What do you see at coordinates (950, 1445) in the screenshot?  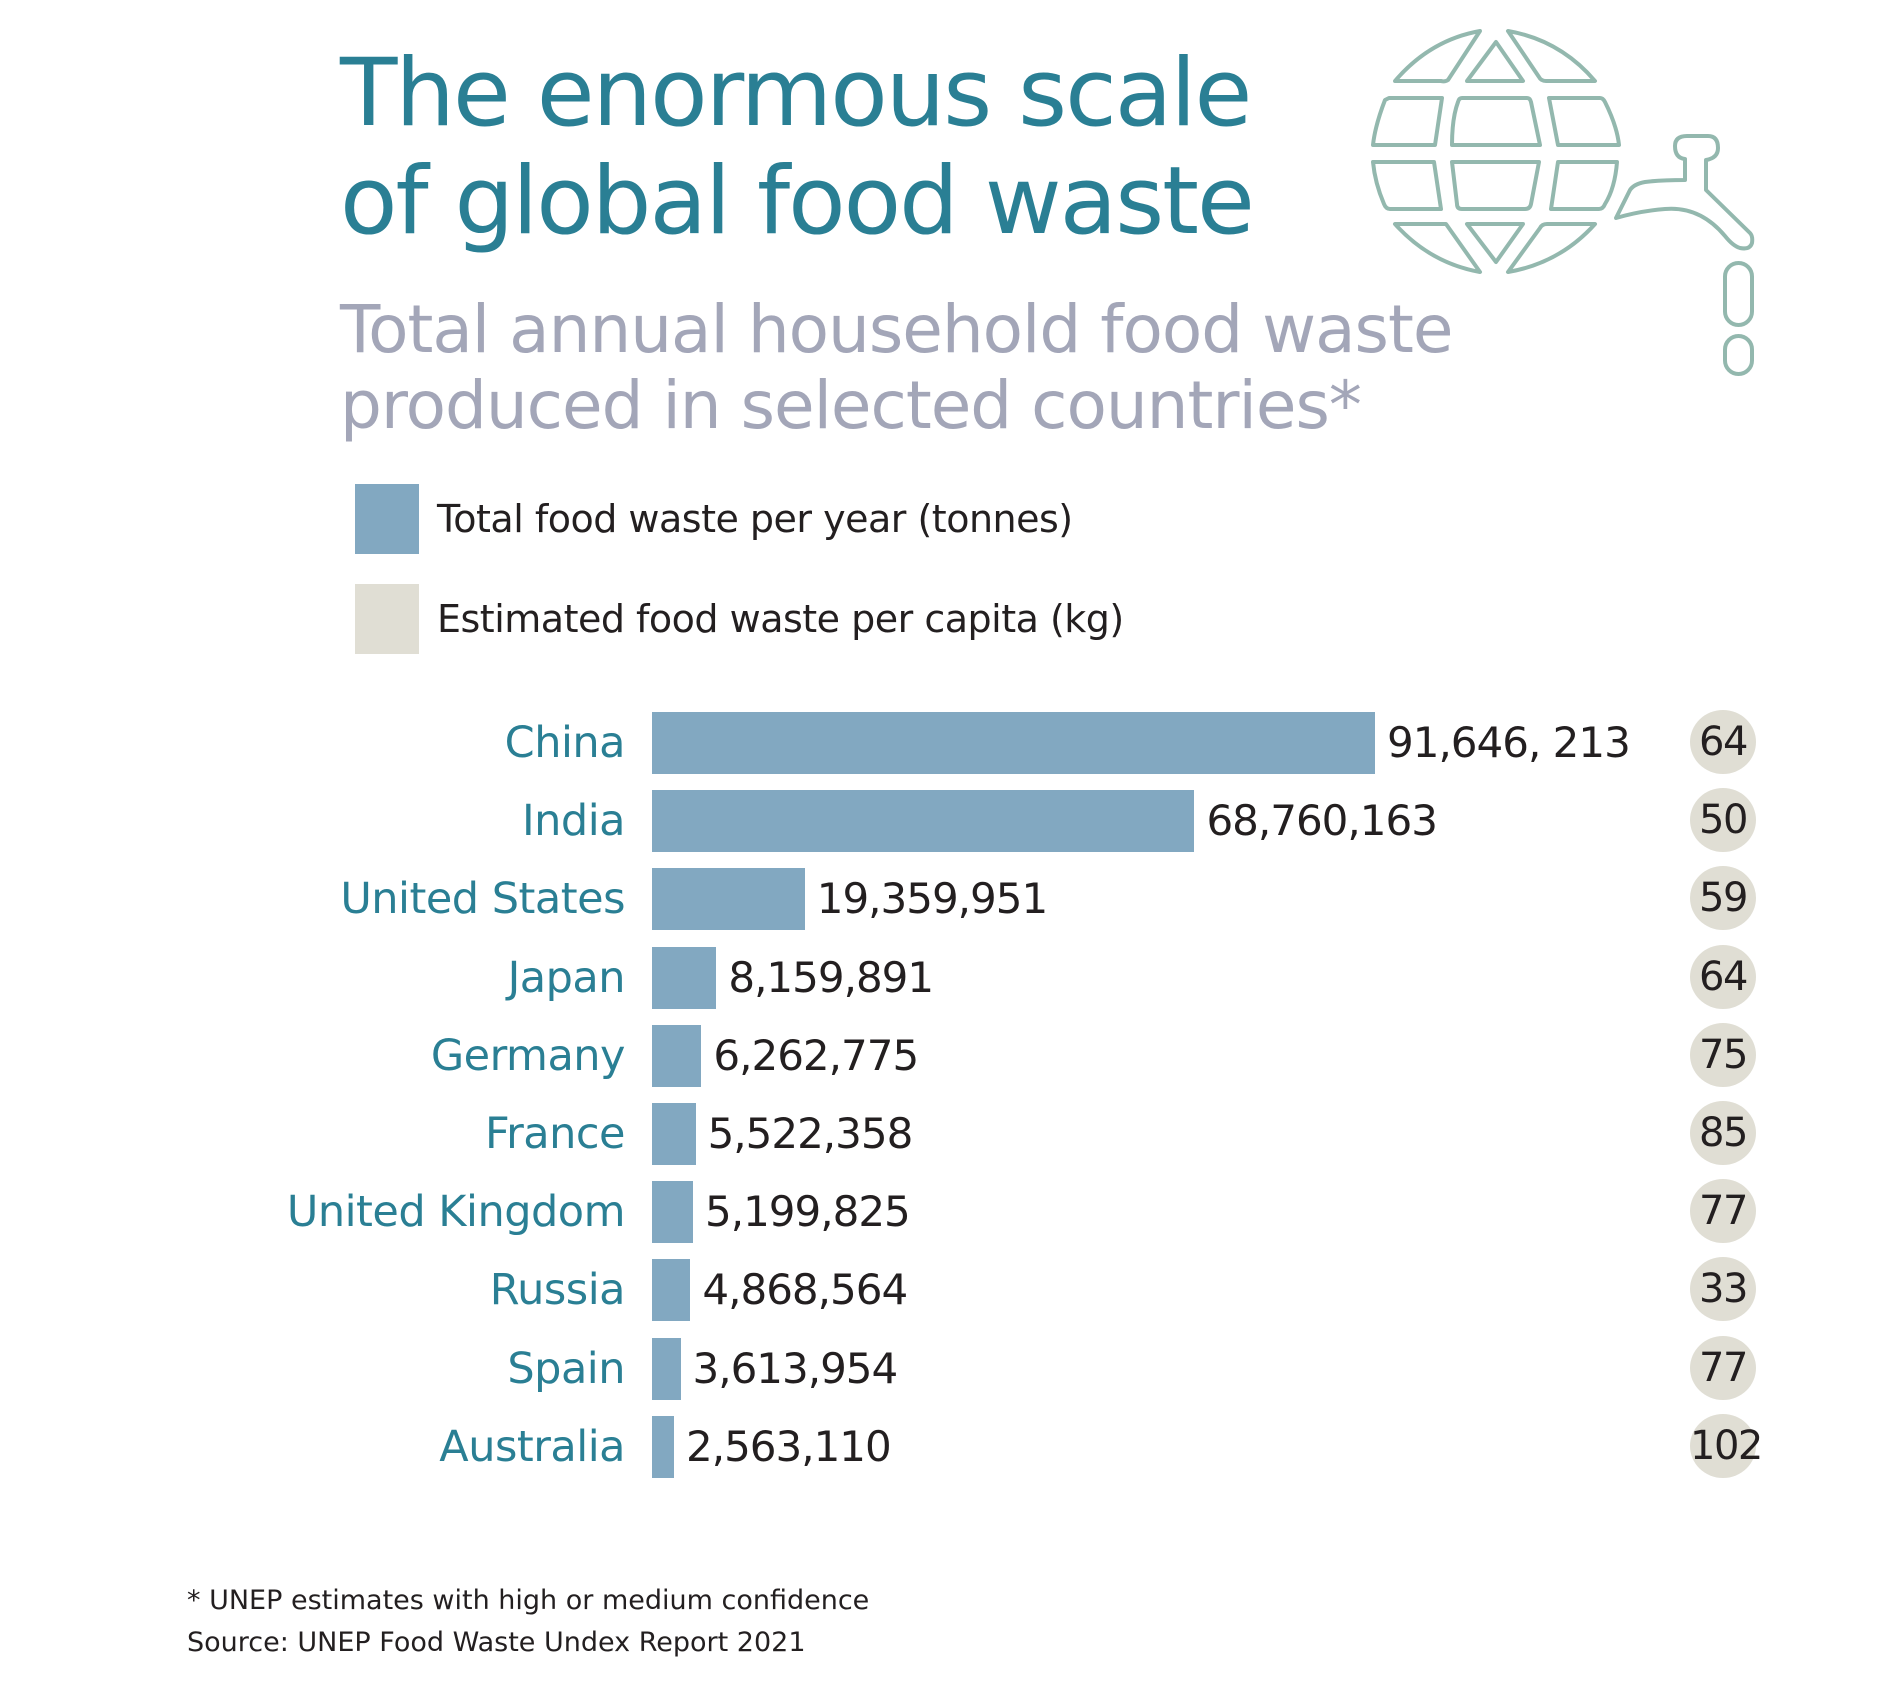 I see `chart-row: Australia 2,563,110 102` at bounding box center [950, 1445].